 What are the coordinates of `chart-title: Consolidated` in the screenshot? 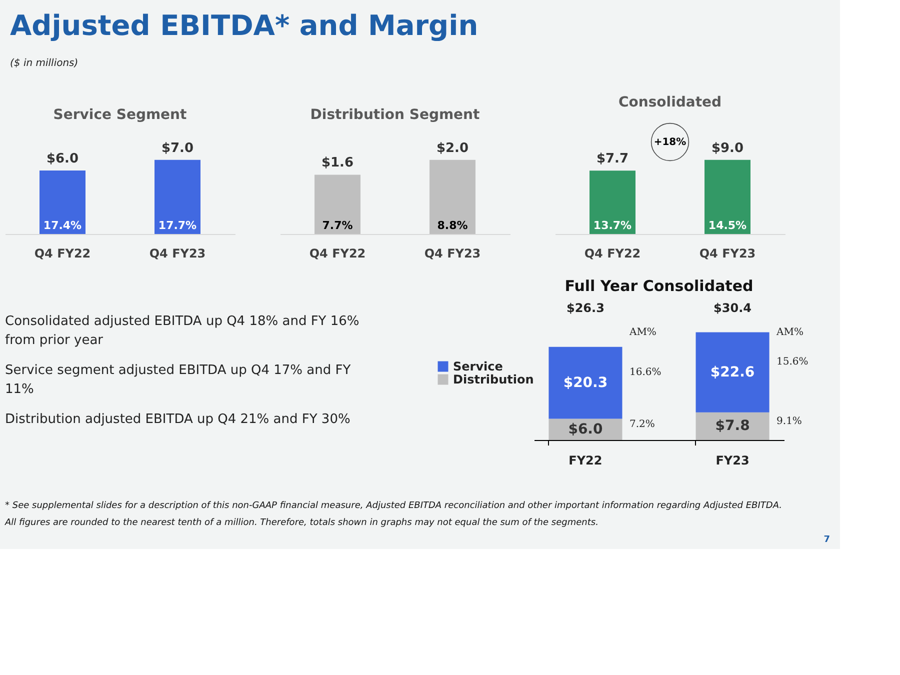 It's located at (670, 102).